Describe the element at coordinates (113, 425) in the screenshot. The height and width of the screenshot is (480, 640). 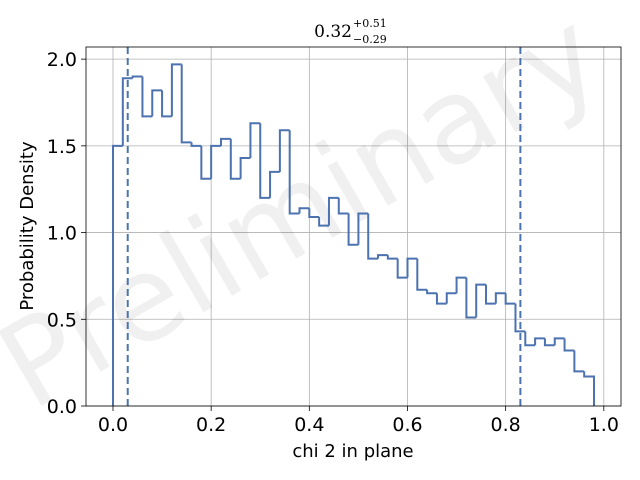
I see `x-tick-label: 0.0` at that location.